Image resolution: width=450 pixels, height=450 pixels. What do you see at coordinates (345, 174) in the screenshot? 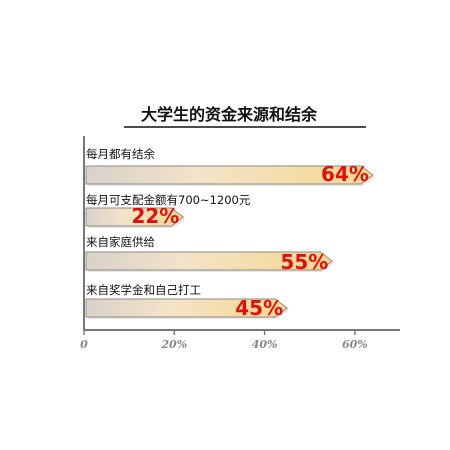
I see `value-label: 64%` at bounding box center [345, 174].